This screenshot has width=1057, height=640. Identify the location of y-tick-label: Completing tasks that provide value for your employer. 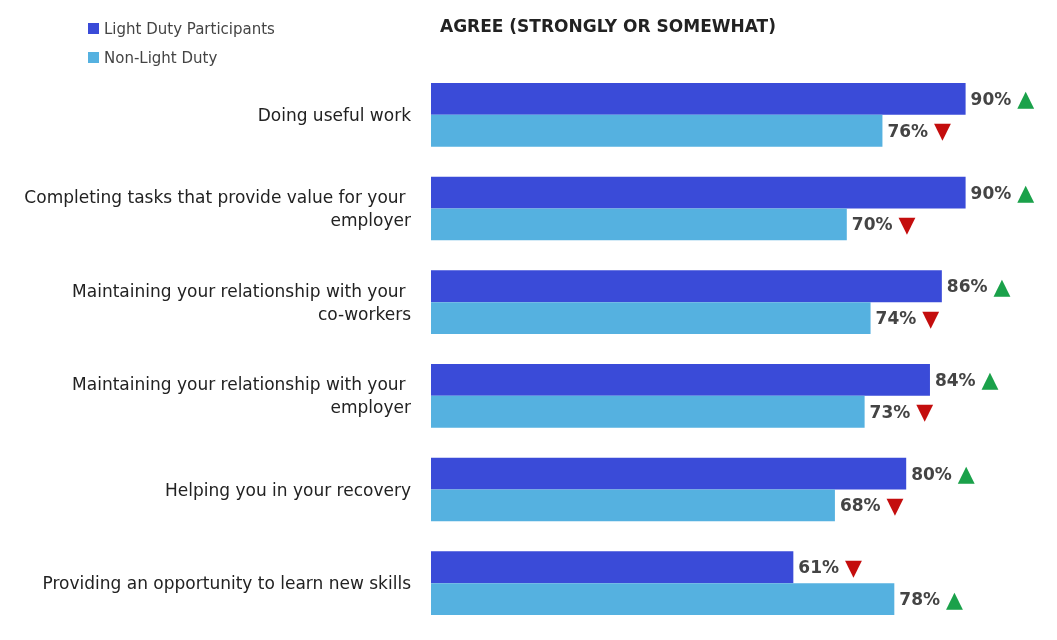
(217, 208).